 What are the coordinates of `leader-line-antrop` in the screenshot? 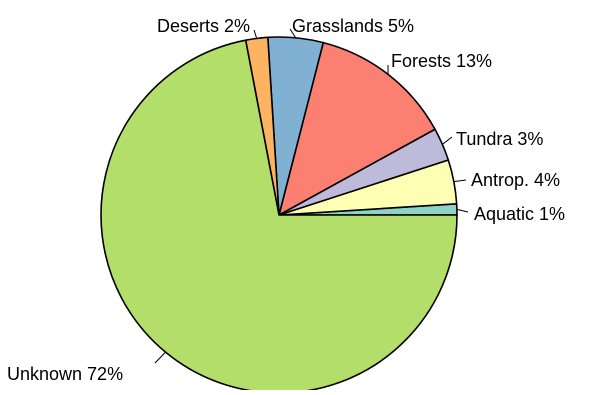 It's located at (460, 181).